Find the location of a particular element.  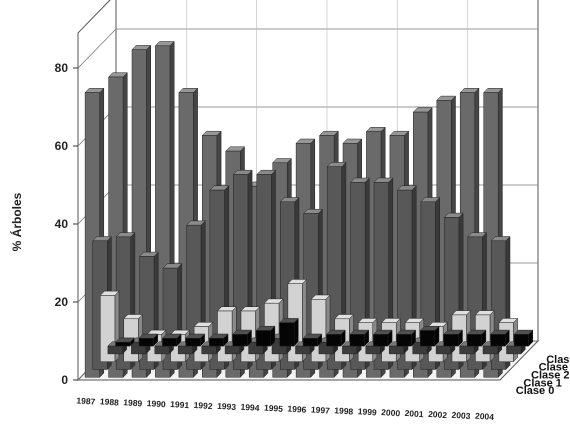

x-tick-label: 1996 is located at coordinates (297, 408).